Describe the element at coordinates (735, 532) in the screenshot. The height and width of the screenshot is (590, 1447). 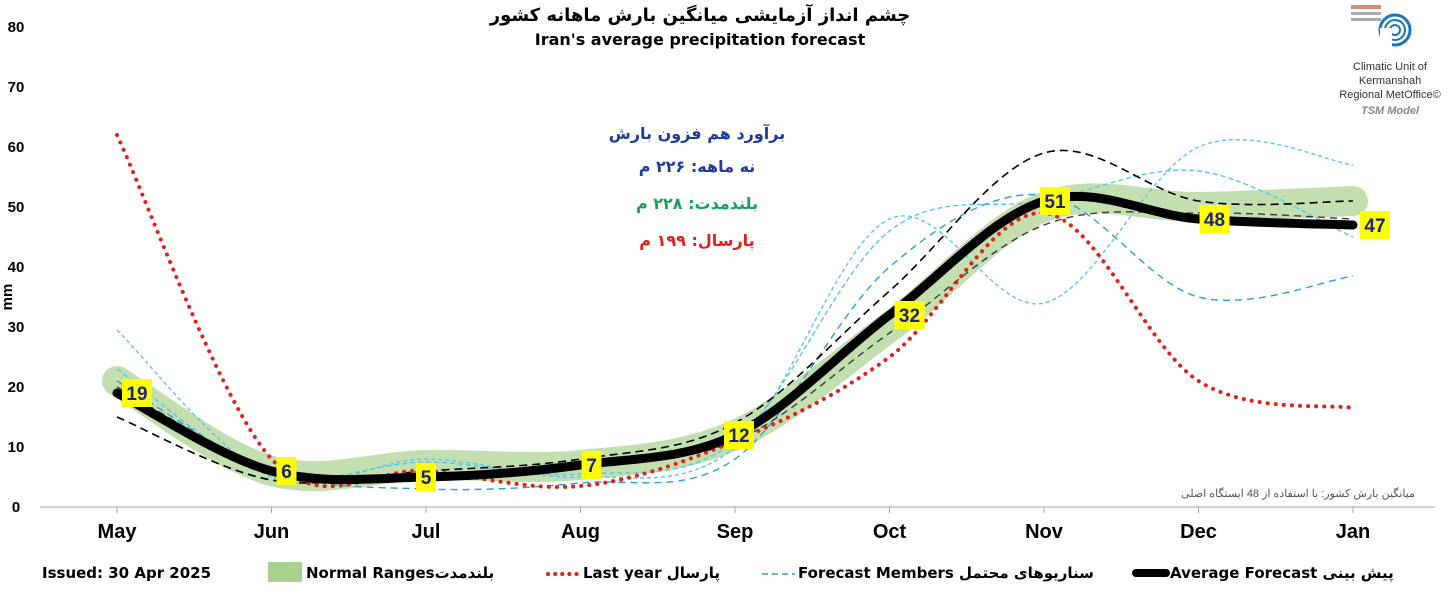
I see `x-tick-label: Sep` at that location.